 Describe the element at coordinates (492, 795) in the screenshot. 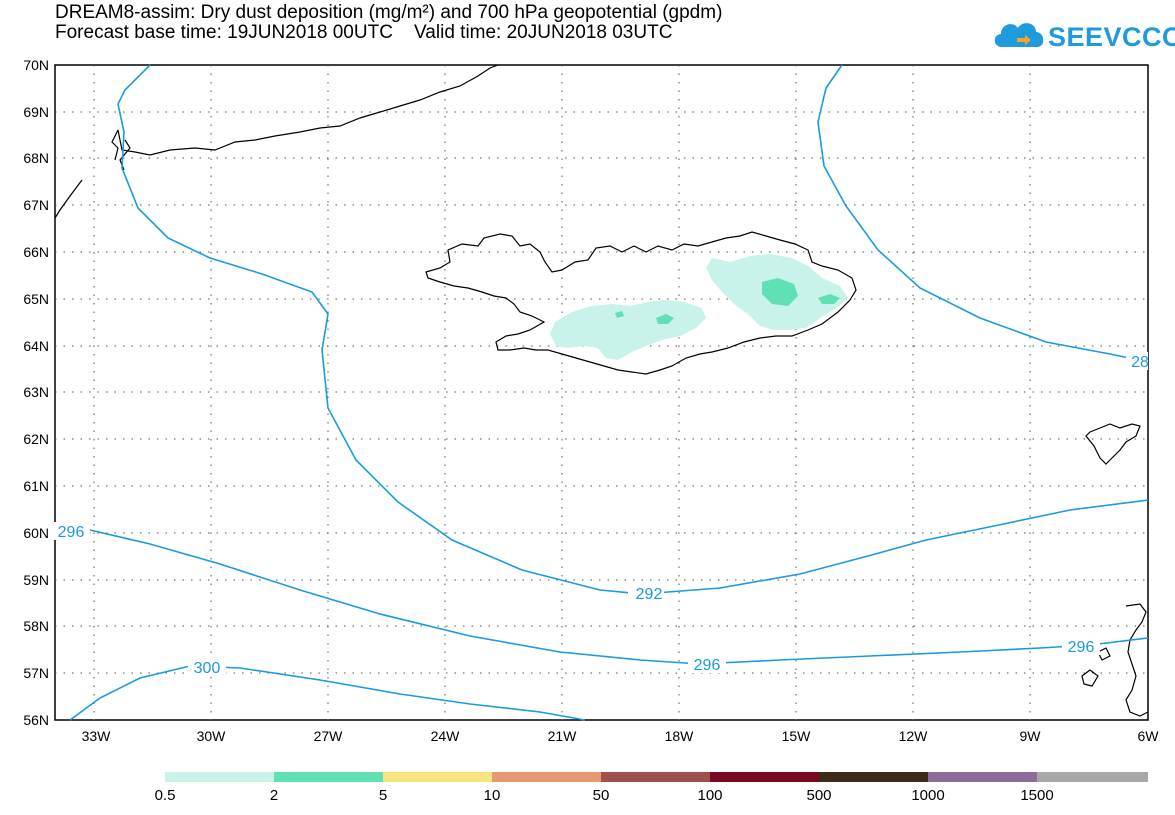

I see `legend-label: 10` at that location.